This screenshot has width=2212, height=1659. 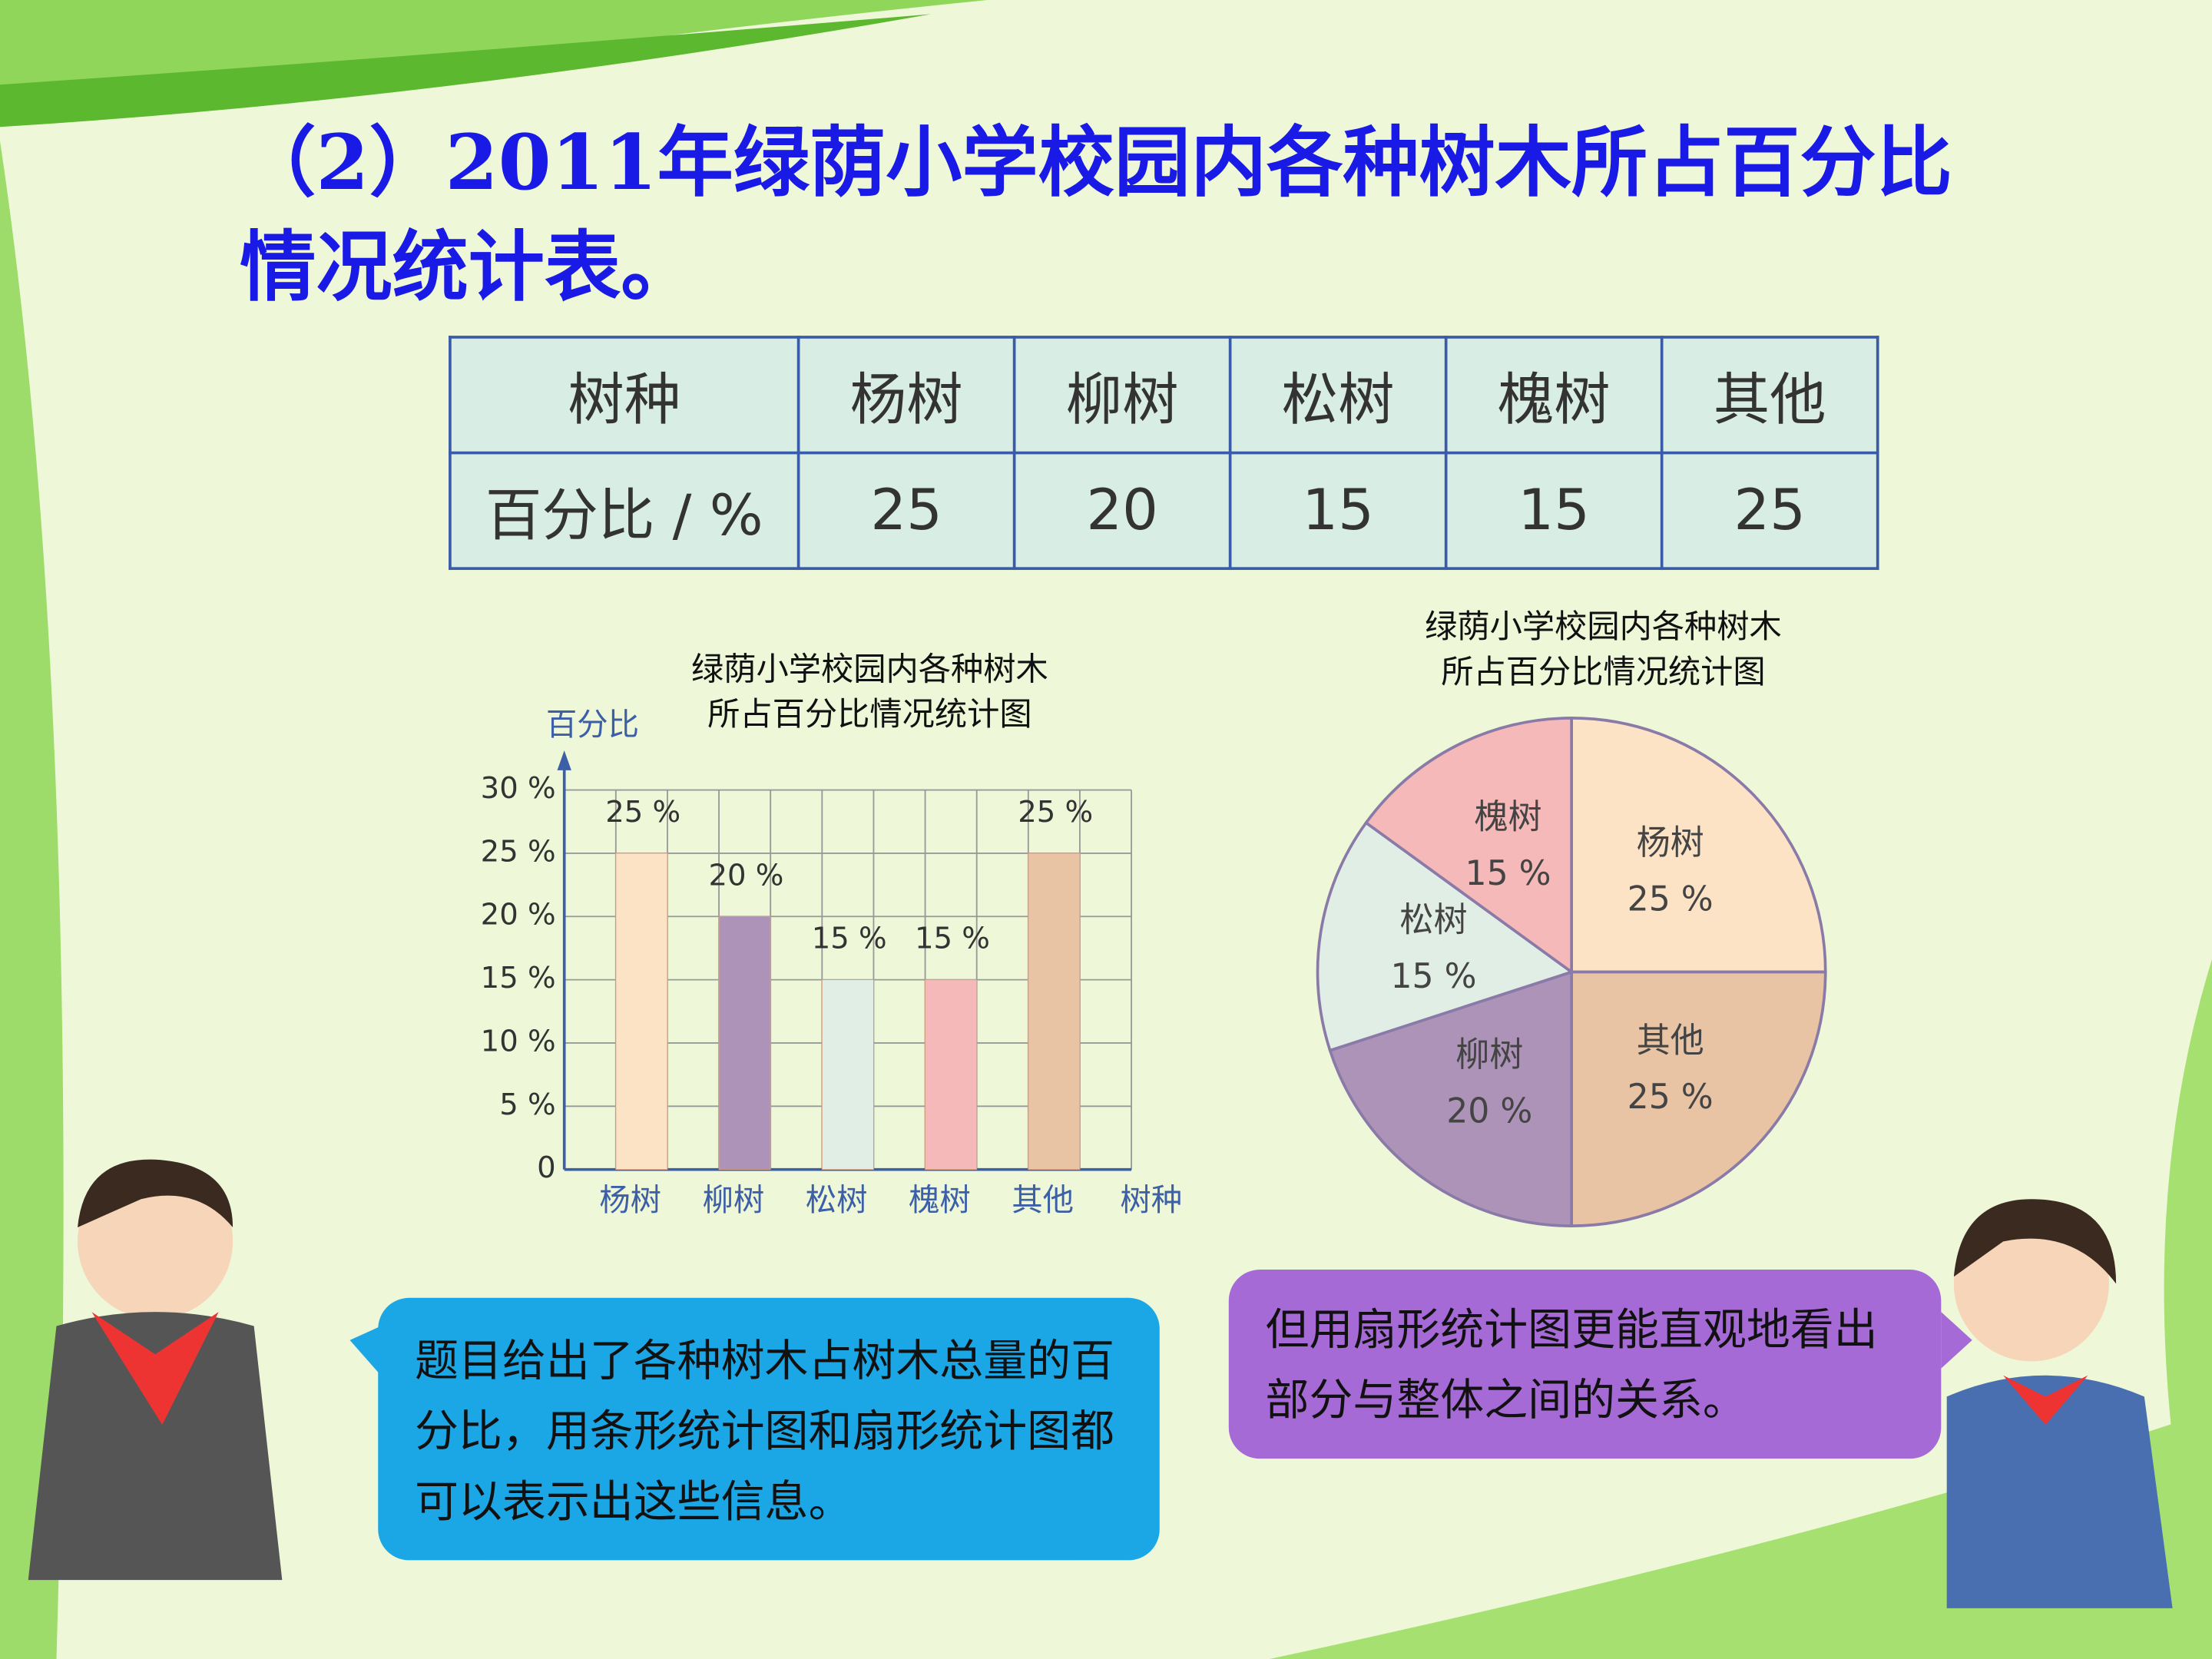 What do you see at coordinates (1671, 1040) in the screenshot?
I see `slice-label: 其他` at bounding box center [1671, 1040].